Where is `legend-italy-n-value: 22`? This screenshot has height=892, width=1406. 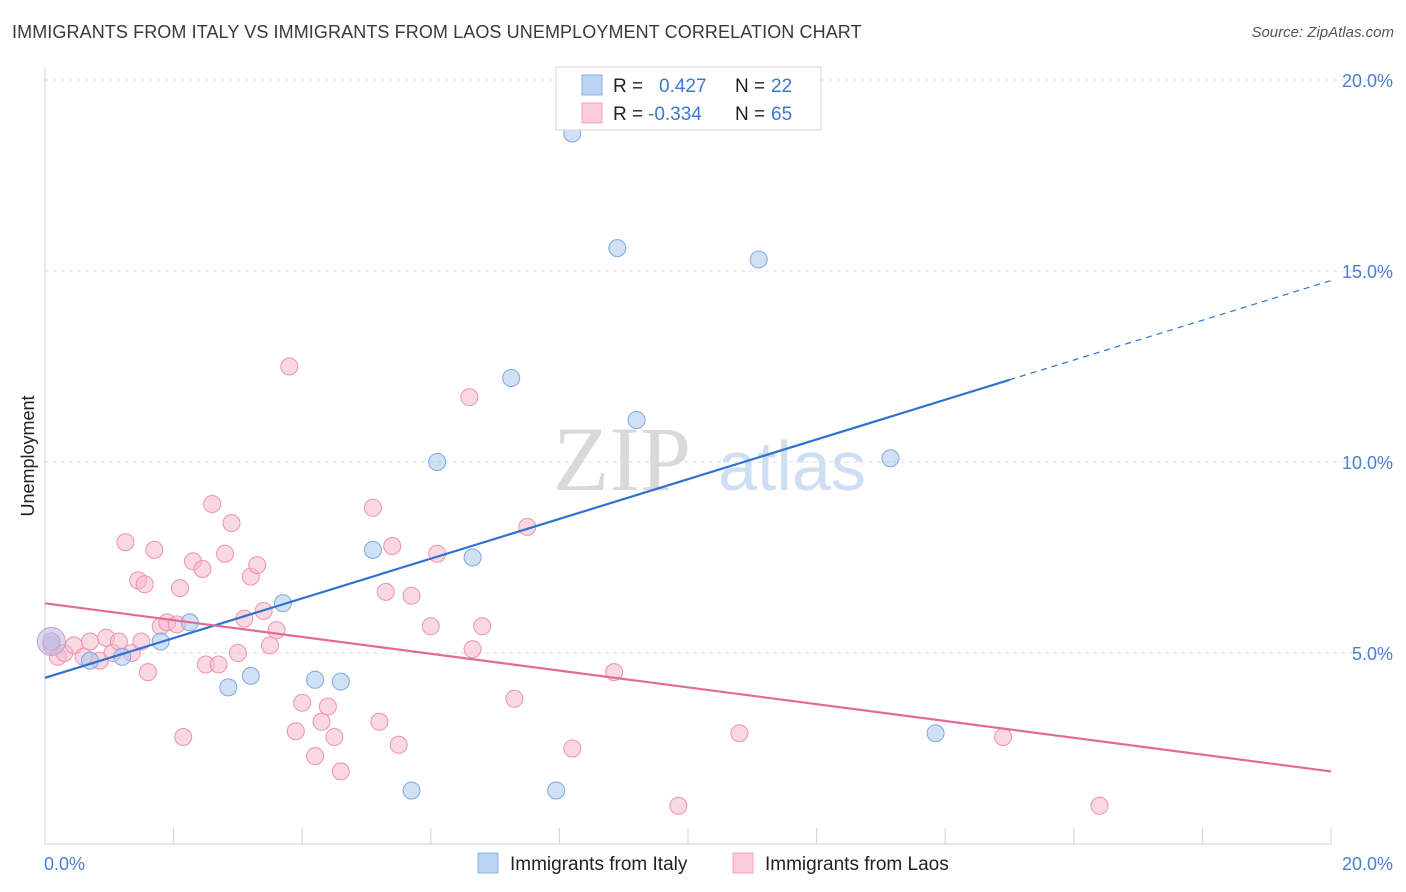
legend-italy-n-value: 22 is located at coordinates (781, 86).